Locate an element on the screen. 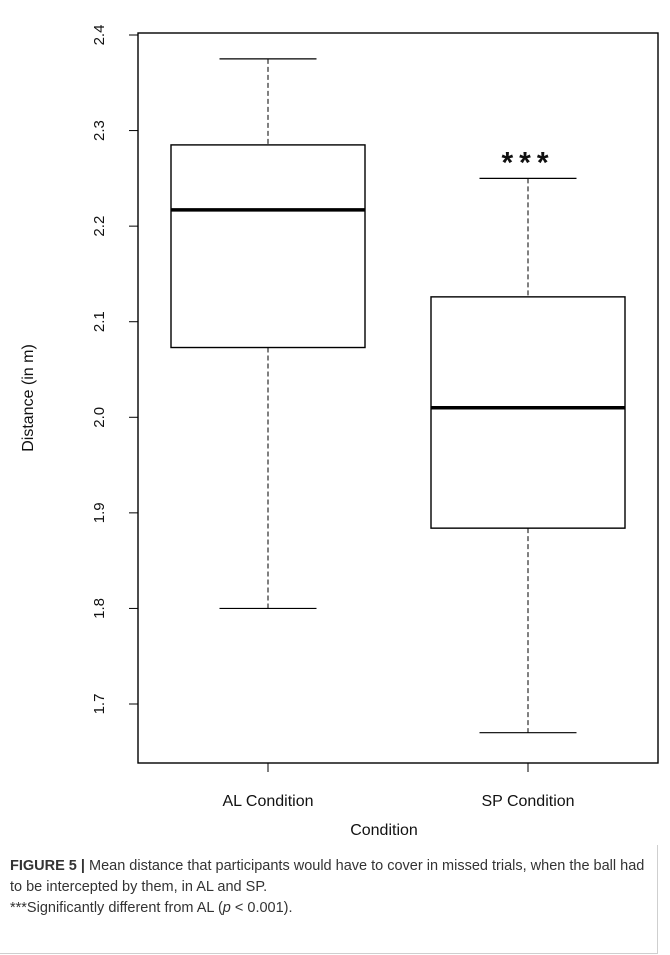 Image resolution: width=670 pixels, height=955 pixels. x-axis-label: Condition is located at coordinates (384, 830).